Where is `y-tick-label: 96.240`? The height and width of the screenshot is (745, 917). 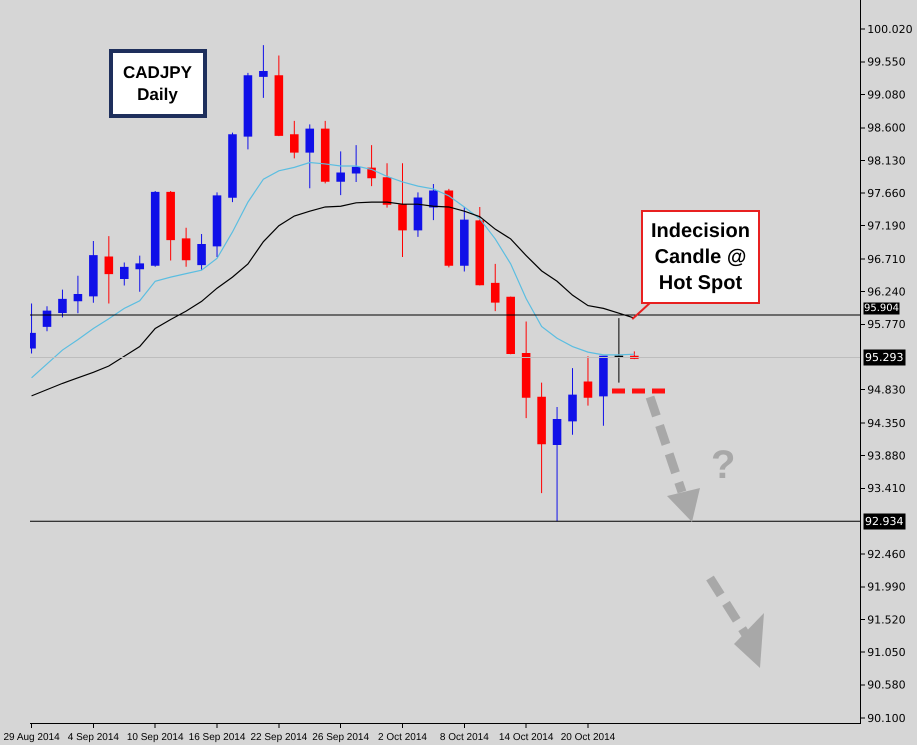 y-tick-label: 96.240 is located at coordinates (886, 292).